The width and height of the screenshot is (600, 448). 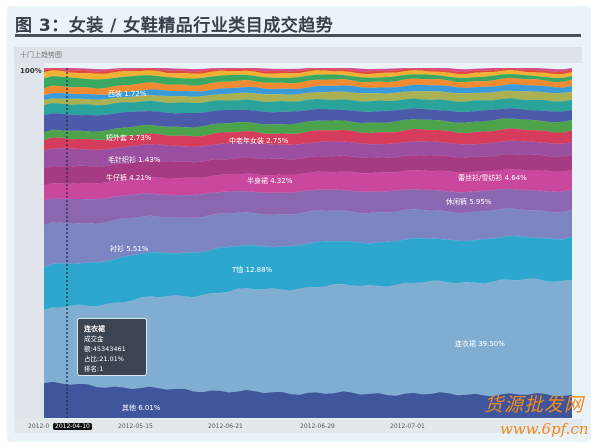 I want to click on area-series-T恤, so click(x=308, y=273).